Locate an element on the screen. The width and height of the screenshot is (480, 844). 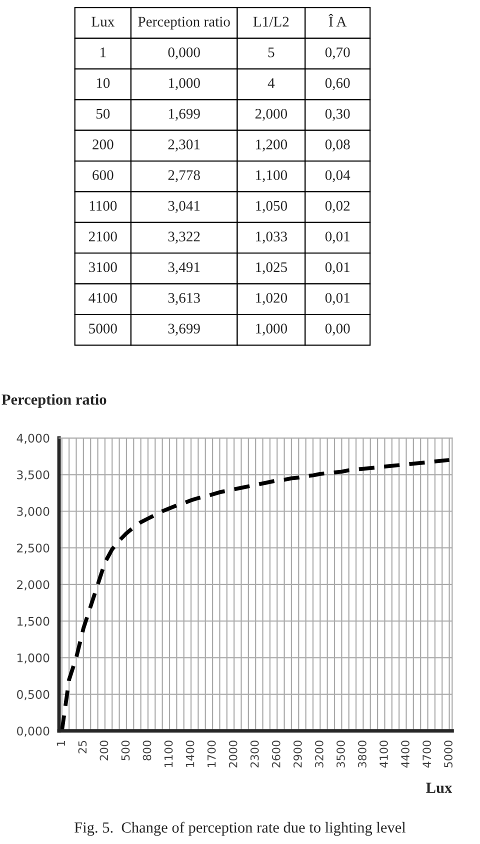
y-tick-label: 4,000 is located at coordinates (33, 439).